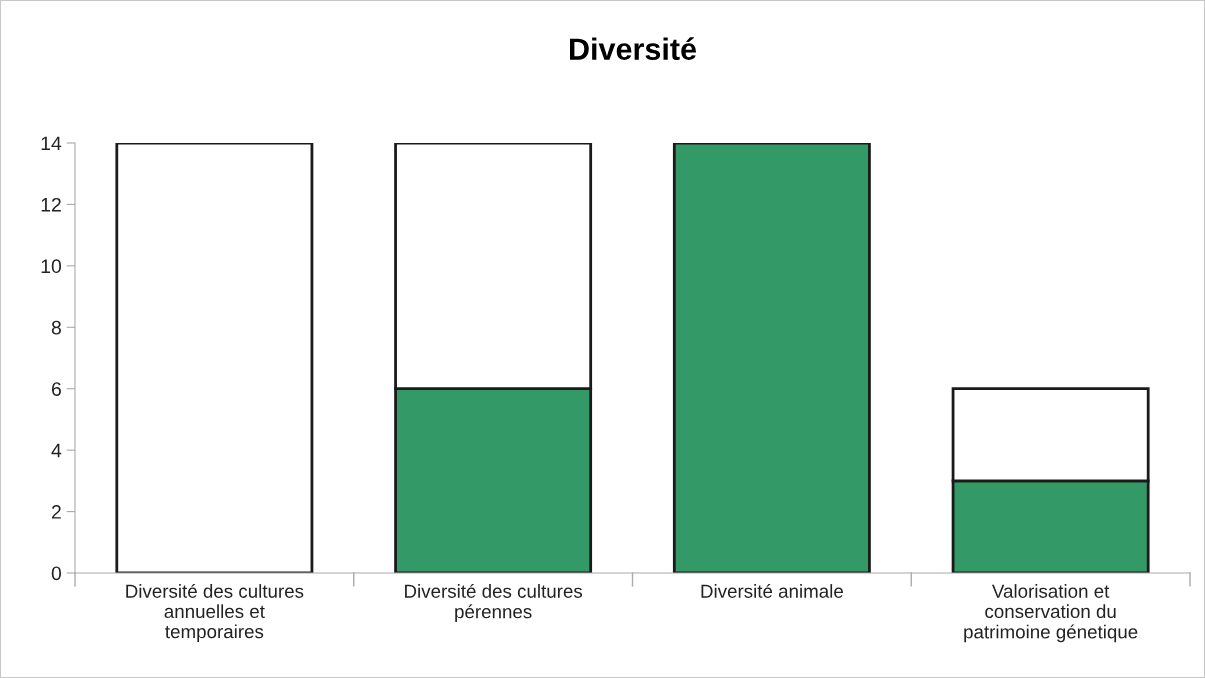 The height and width of the screenshot is (678, 1205). Describe the element at coordinates (633, 48) in the screenshot. I see `chart-title: Diversité` at that location.